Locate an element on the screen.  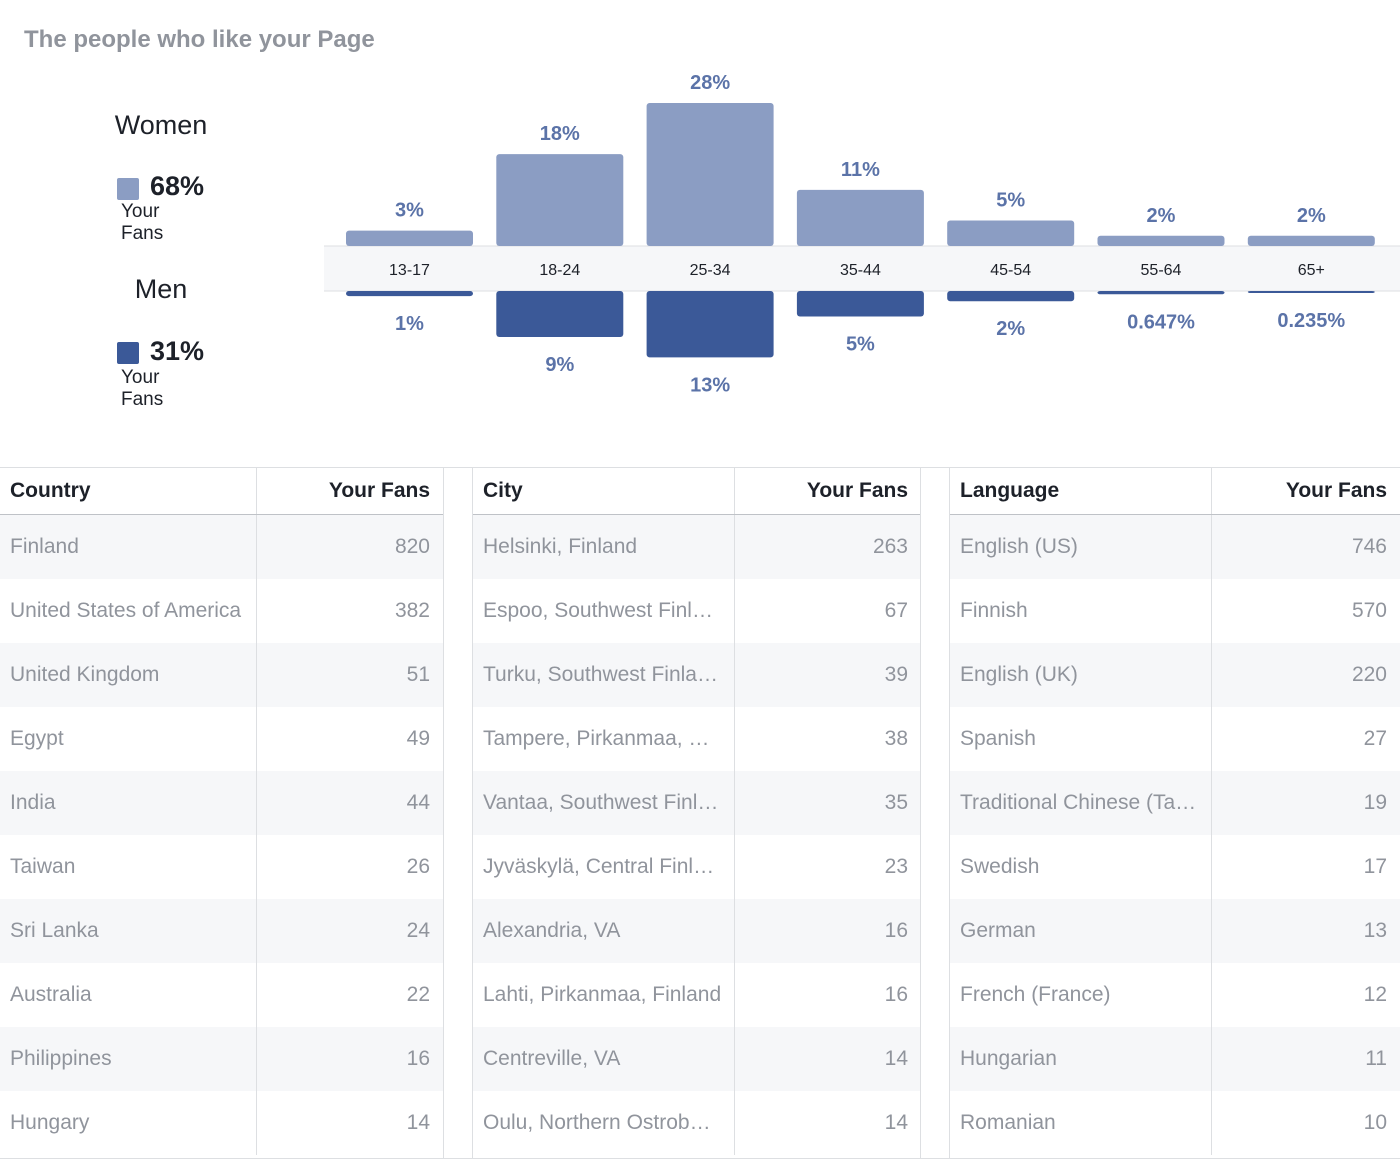
fans-count-cell: 220 is located at coordinates (1369, 674).